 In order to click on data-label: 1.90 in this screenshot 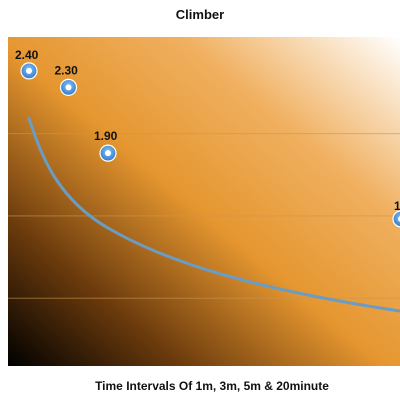, I will do `click(106, 136)`.